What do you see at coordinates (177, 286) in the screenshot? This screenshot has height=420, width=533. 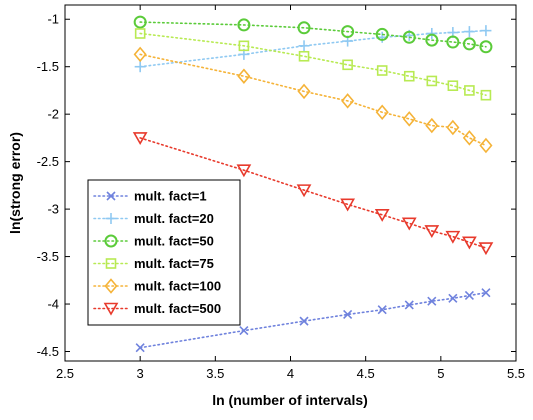 I see `legend-label: mult. fact=100` at bounding box center [177, 286].